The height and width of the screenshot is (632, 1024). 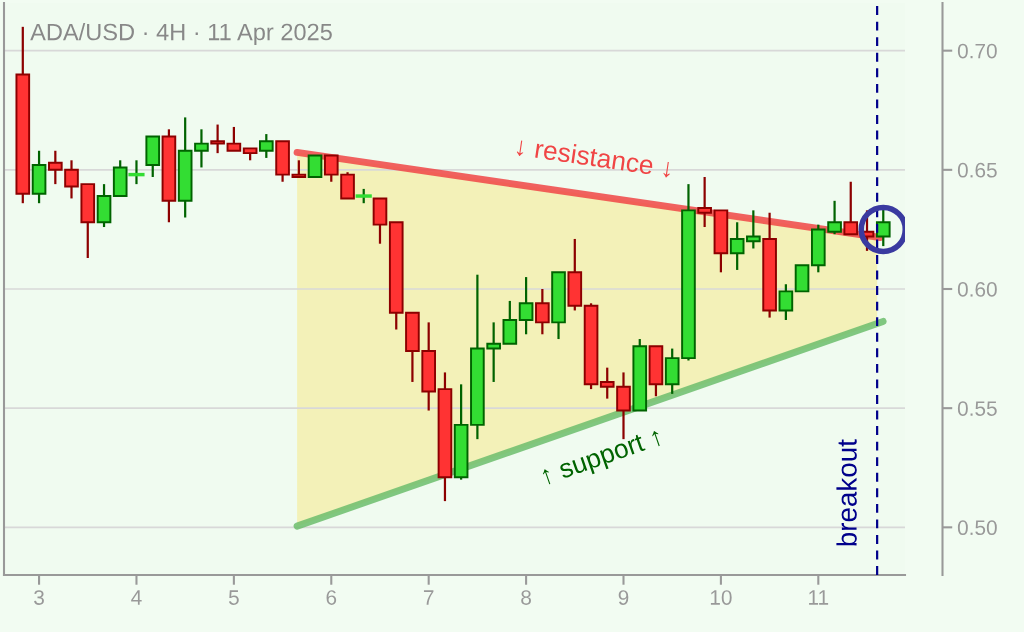 I want to click on x-tick-label: 5, so click(x=233, y=597).